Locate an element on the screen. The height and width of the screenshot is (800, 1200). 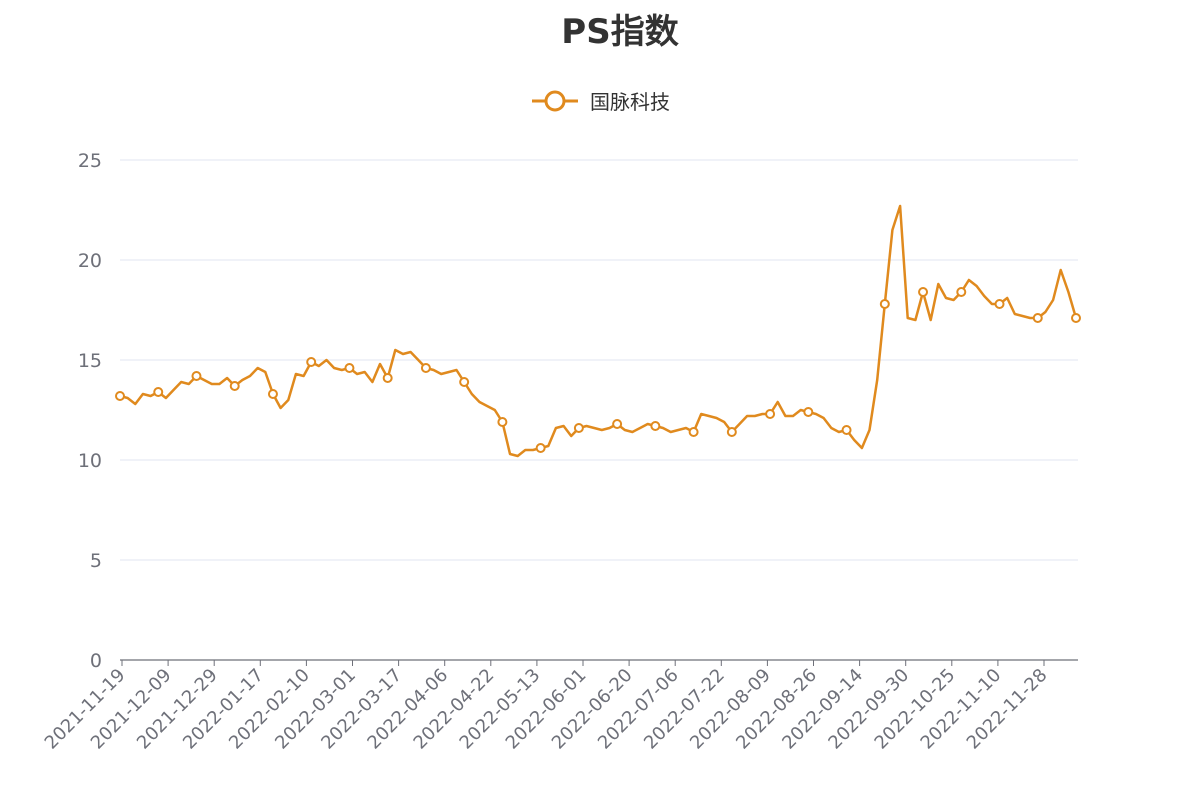
chart-title: PS指数 is located at coordinates (620, 32).